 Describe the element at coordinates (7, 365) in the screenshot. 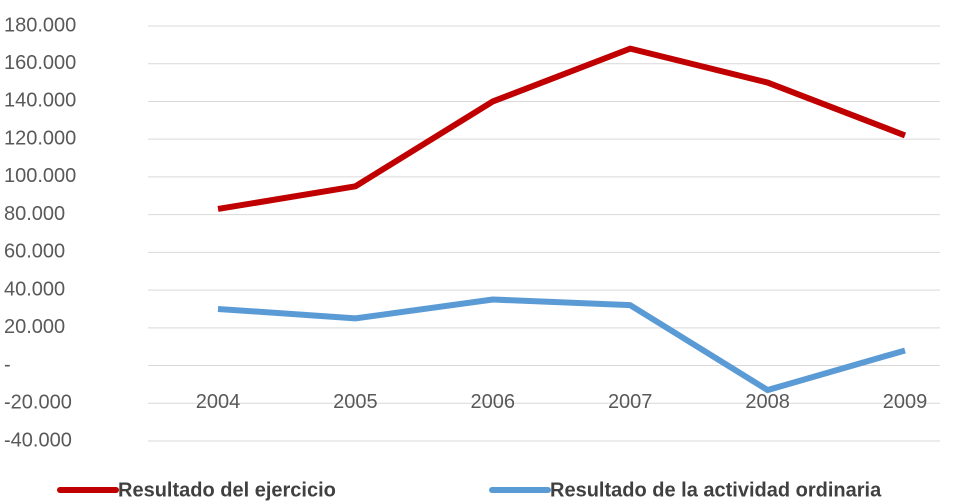

I see `y-tick-label: -` at that location.